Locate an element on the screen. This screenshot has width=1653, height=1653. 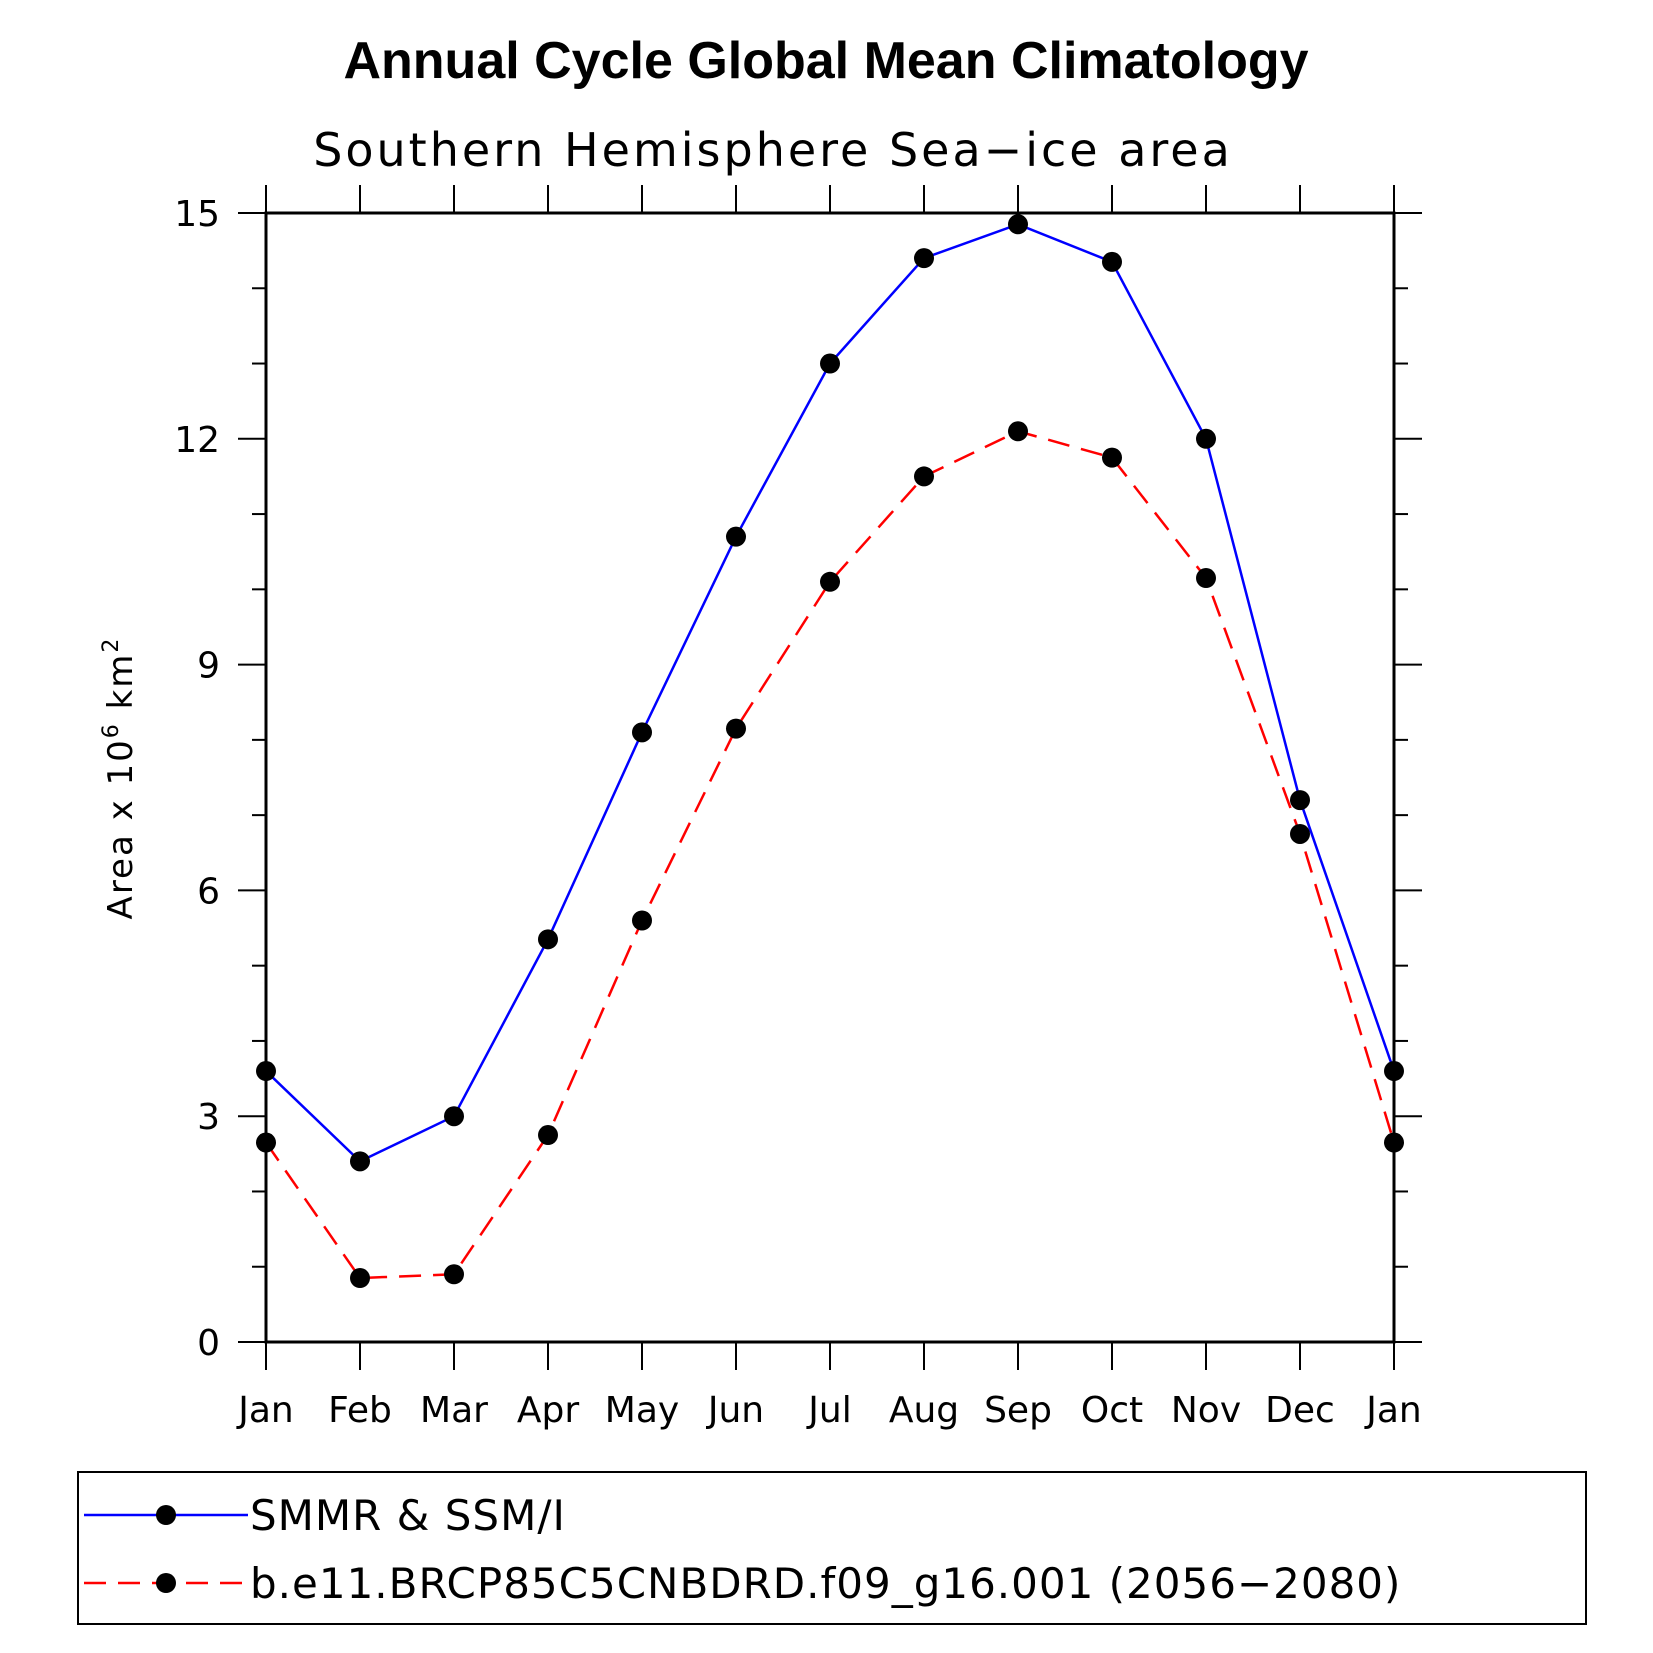
y-tick-label: 6 is located at coordinates (208, 891).